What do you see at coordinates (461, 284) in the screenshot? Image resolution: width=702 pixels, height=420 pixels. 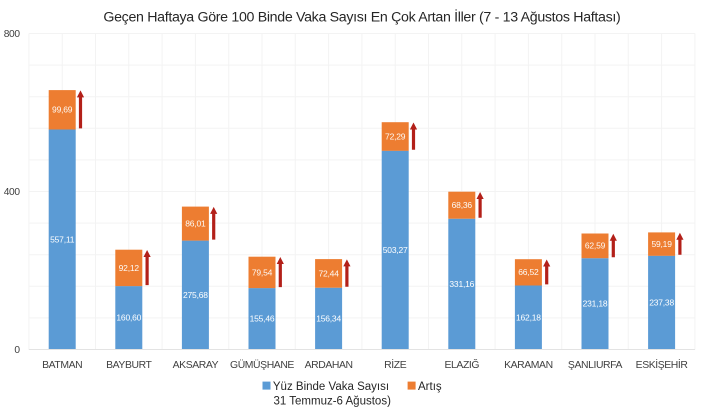 I see `svg-text: 331,16` at bounding box center [461, 284].